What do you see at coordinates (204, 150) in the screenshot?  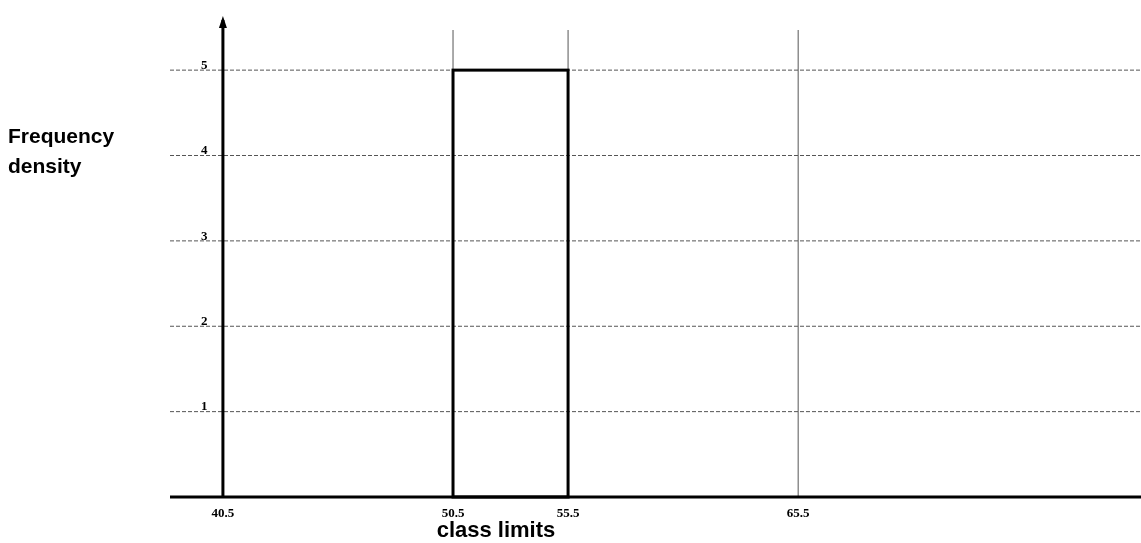 I see `y-tick-label: 4` at bounding box center [204, 150].